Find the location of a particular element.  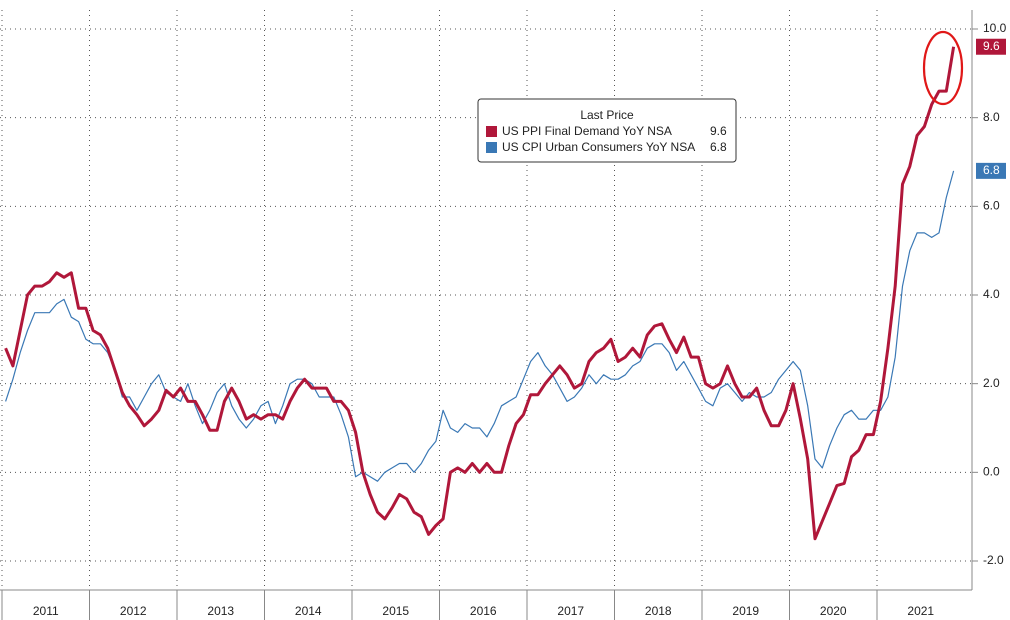

y-tick-label: -2.0 is located at coordinates (993, 560).